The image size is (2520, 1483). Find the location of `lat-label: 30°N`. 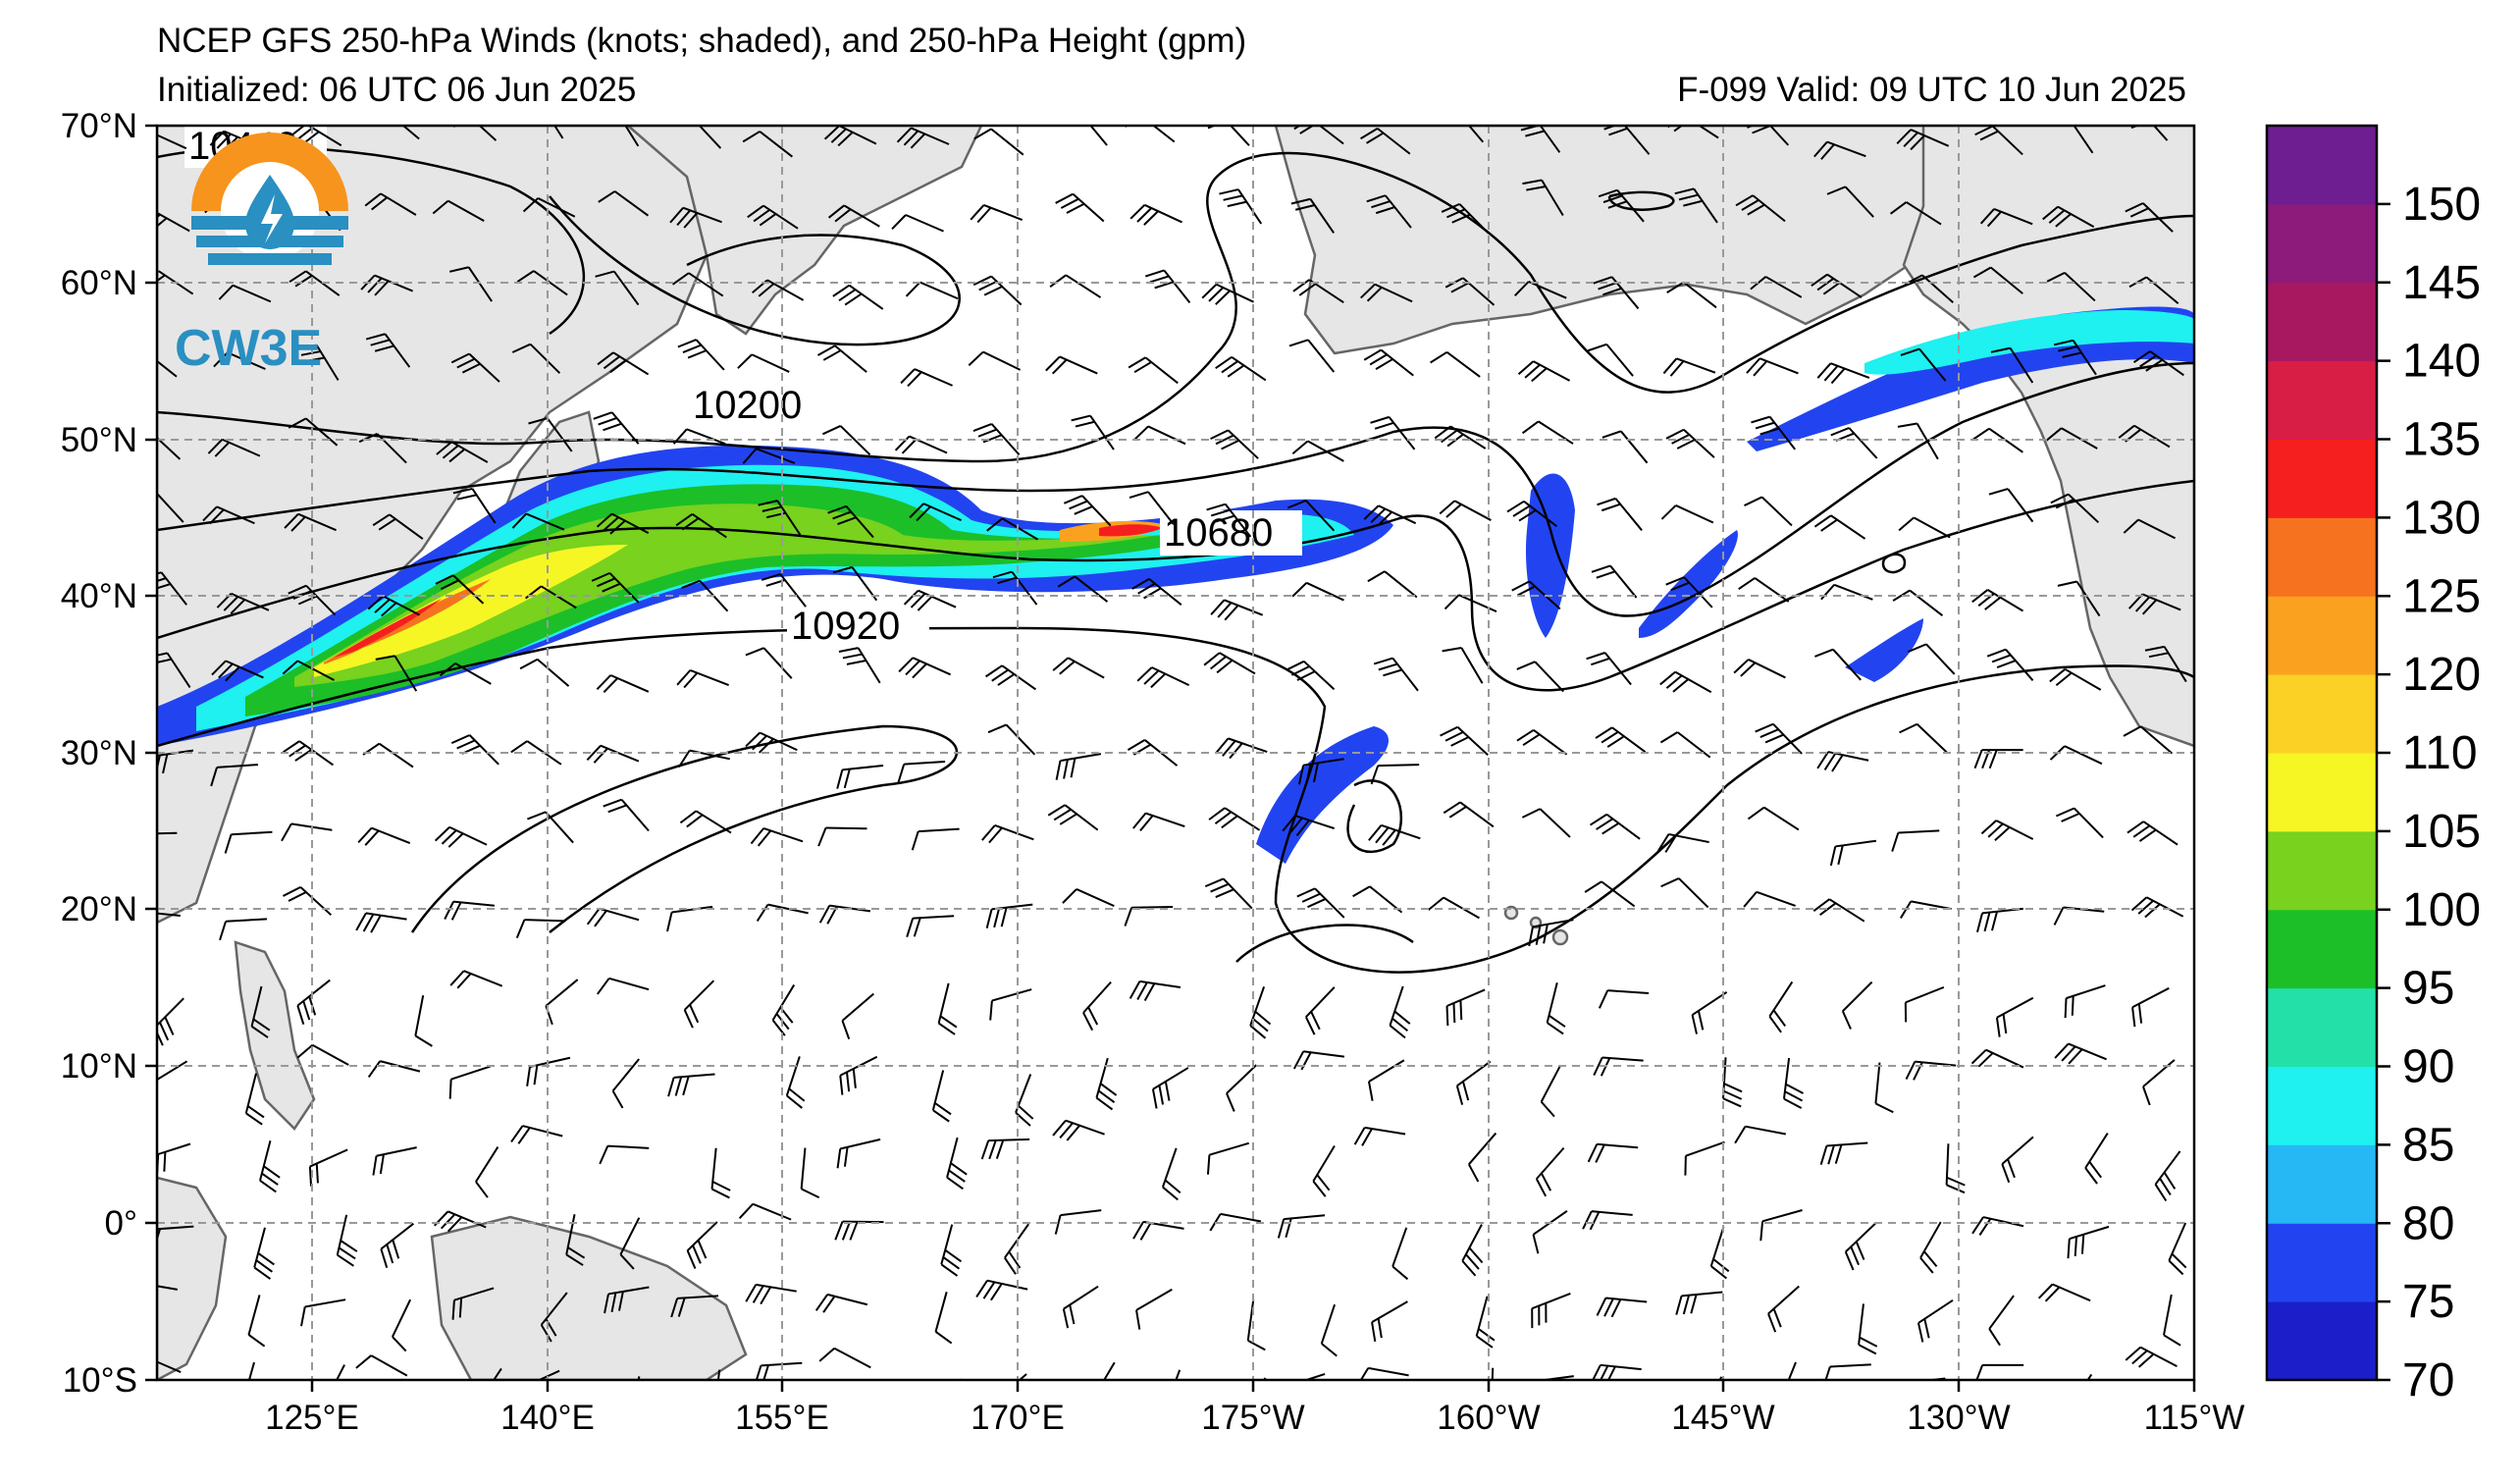

lat-label: 30°N is located at coordinates (99, 753).